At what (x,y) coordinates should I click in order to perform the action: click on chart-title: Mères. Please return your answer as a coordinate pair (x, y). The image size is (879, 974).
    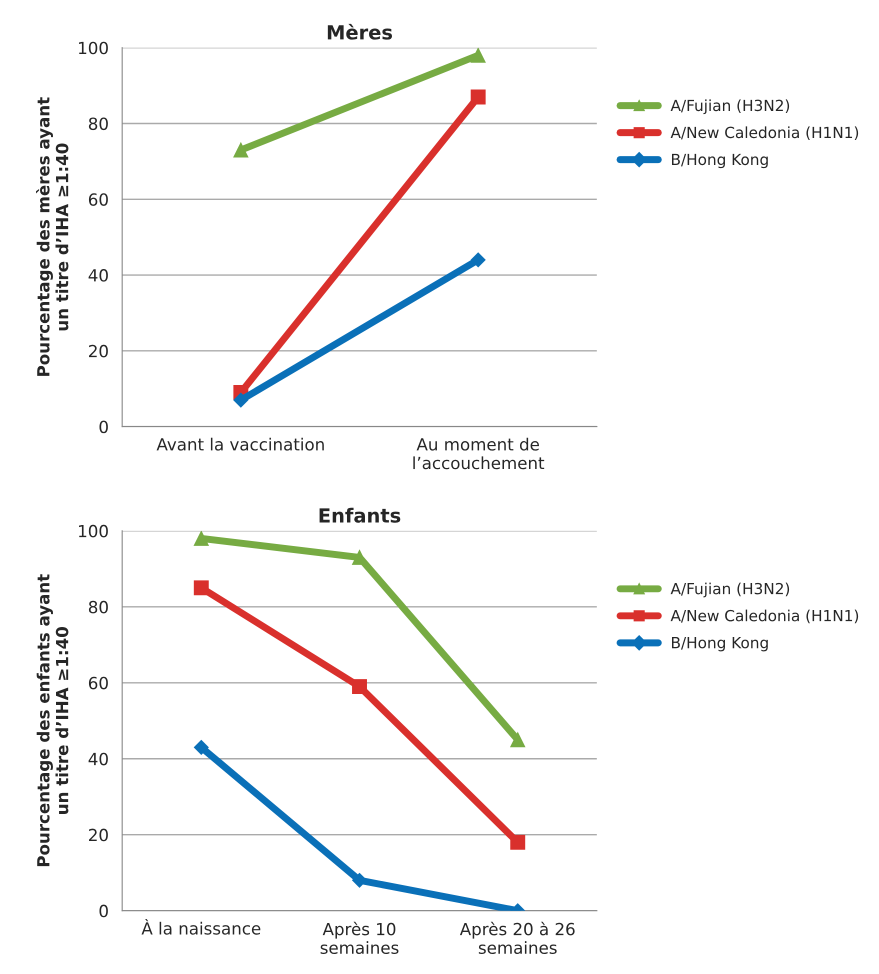
    Looking at the image, I should click on (360, 32).